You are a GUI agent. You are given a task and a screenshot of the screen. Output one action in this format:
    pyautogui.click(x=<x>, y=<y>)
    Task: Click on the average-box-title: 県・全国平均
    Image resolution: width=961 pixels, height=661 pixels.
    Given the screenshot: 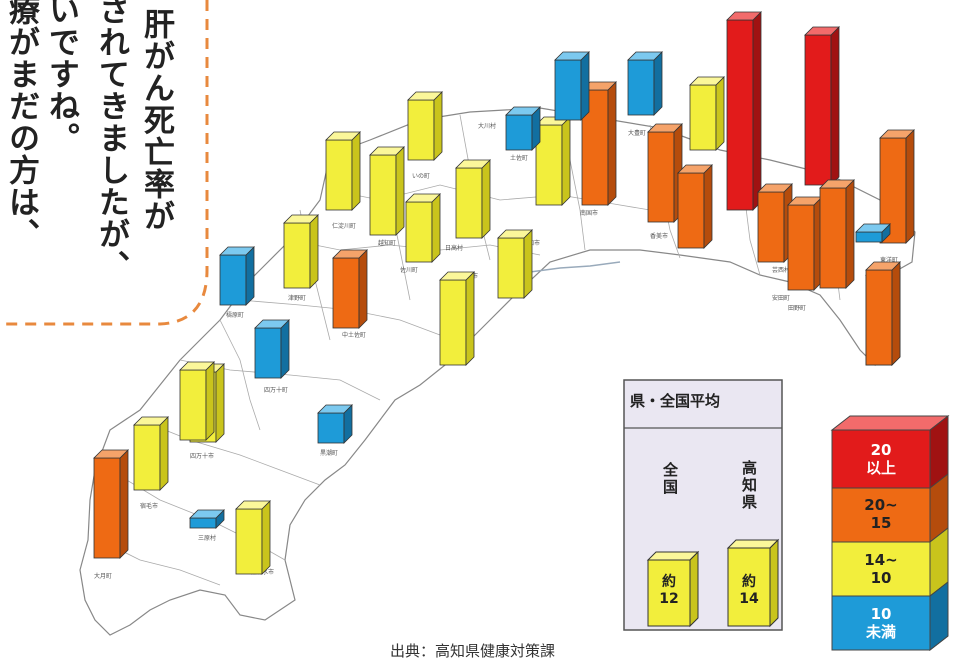 What is the action you would take?
    pyautogui.click(x=675, y=401)
    